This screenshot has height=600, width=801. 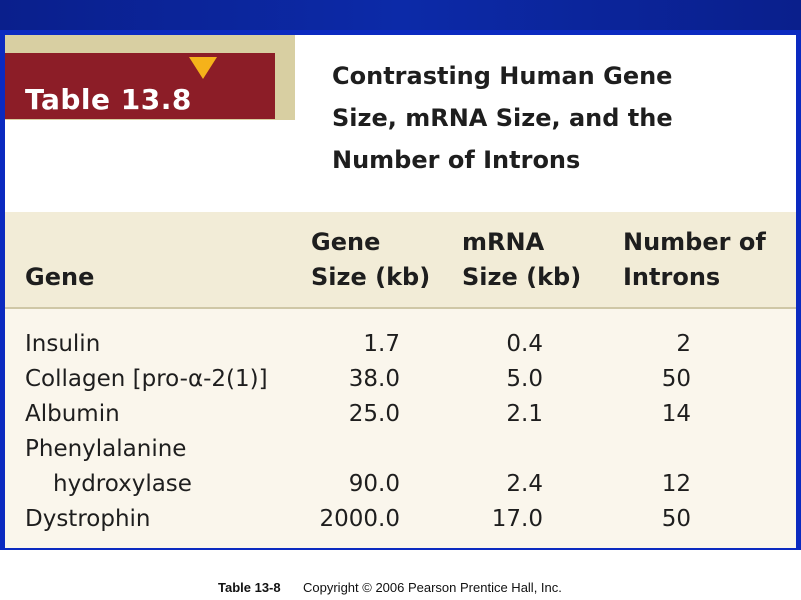 What do you see at coordinates (676, 484) in the screenshot?
I see `cell-introns: 12` at bounding box center [676, 484].